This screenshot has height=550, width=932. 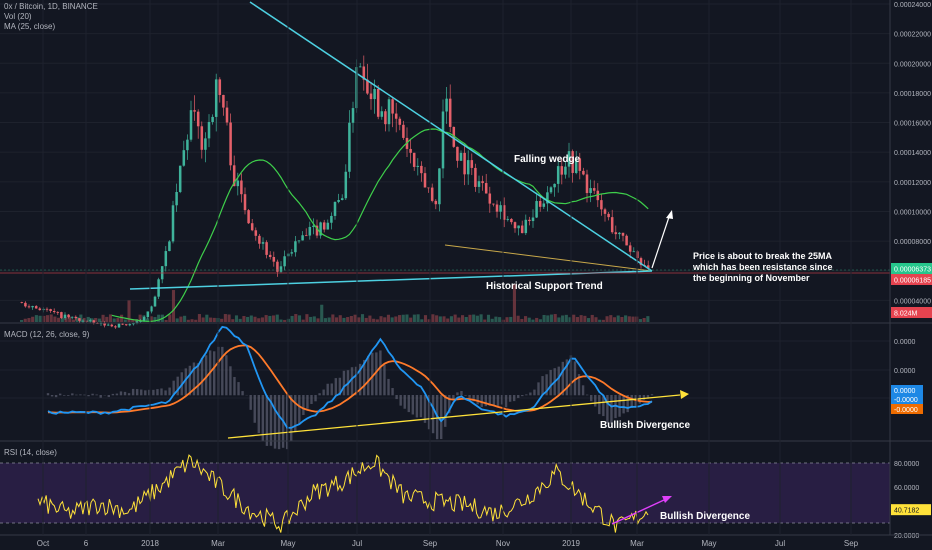 I want to click on rsi-tick-label: 80.0000, so click(x=906, y=464).